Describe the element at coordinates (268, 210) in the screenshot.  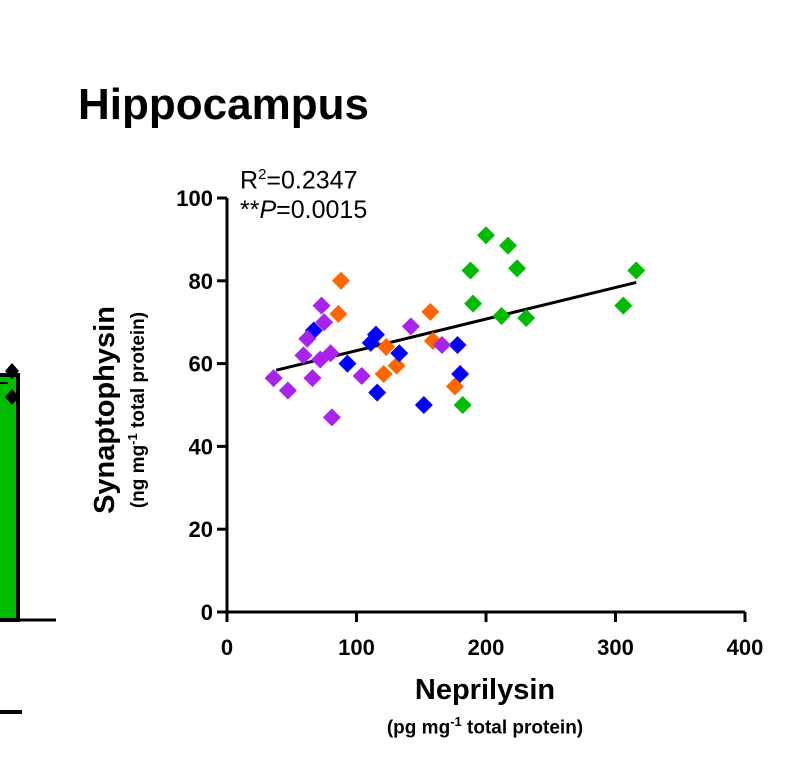
I see `p-label: P` at that location.